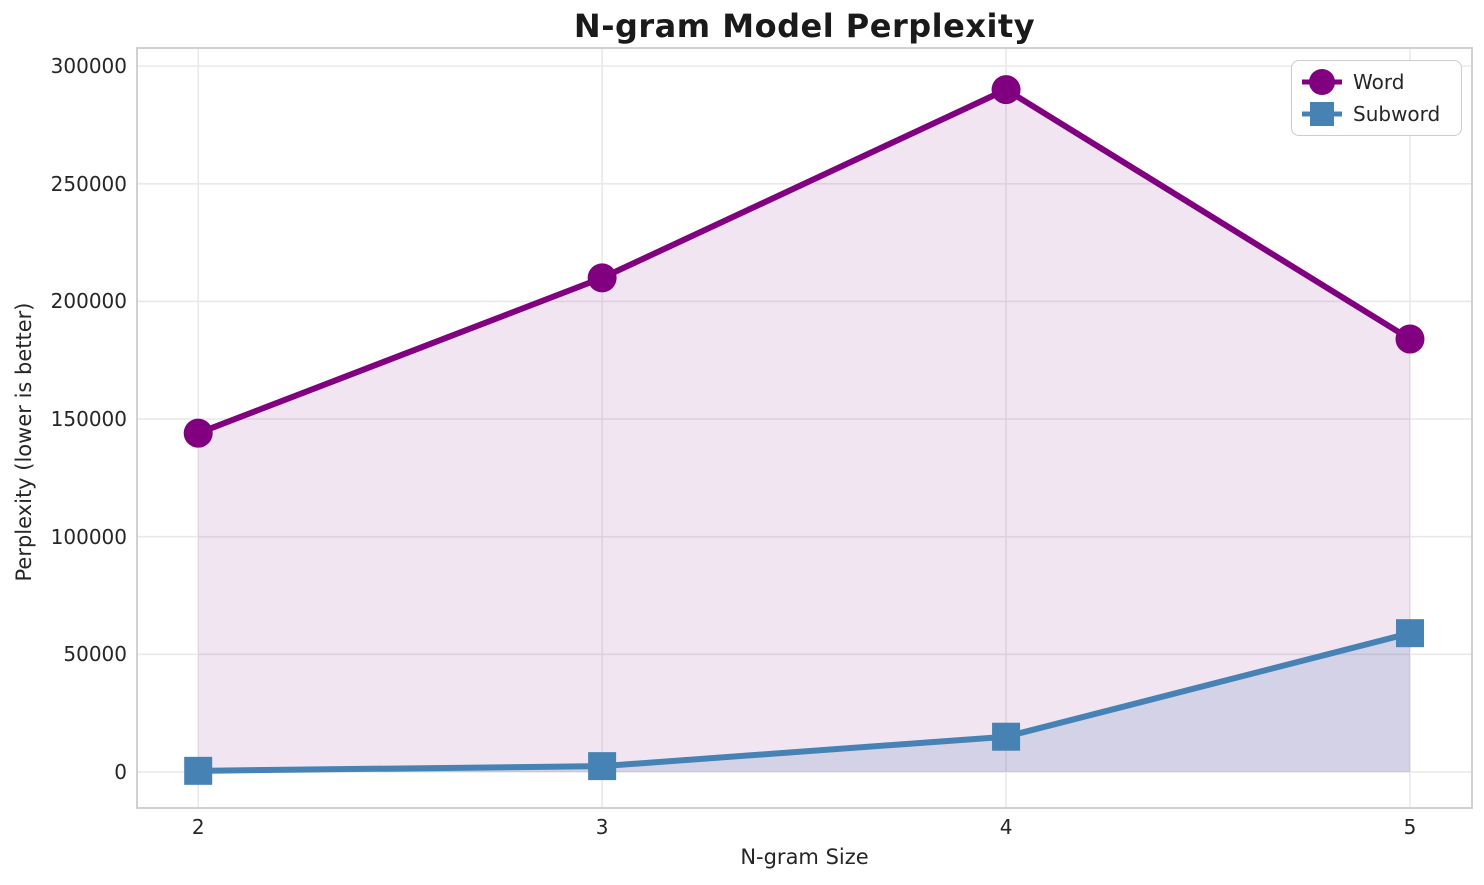 This screenshot has height=885, width=1484. Describe the element at coordinates (120, 772) in the screenshot. I see `y-tick-label-0: 0` at that location.